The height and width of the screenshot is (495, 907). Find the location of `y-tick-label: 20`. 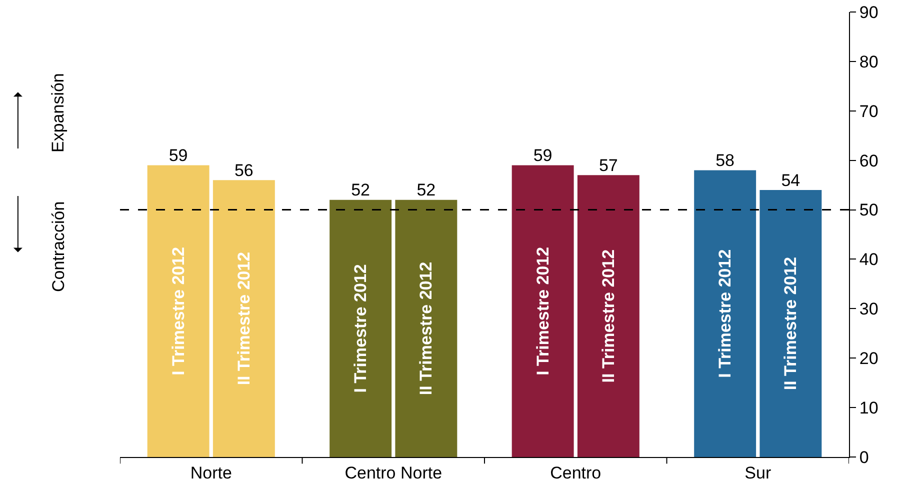

y-tick-label: 20 is located at coordinates (868, 358).